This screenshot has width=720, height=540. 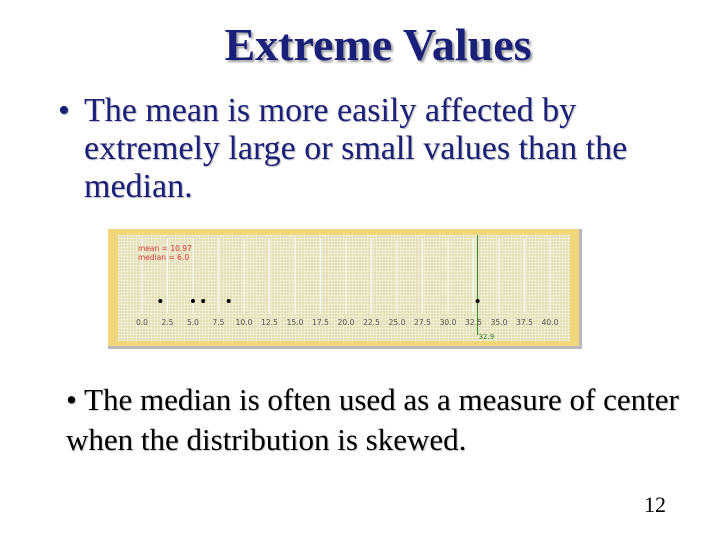 I want to click on tick-label: 15.0, so click(x=295, y=322).